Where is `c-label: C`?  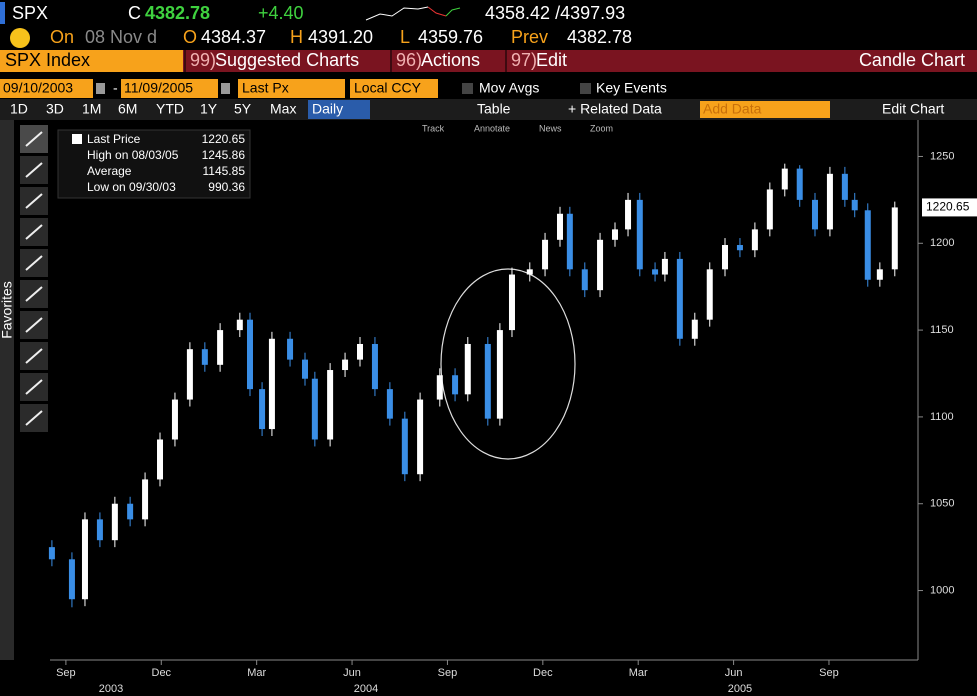
c-label: C is located at coordinates (134, 13).